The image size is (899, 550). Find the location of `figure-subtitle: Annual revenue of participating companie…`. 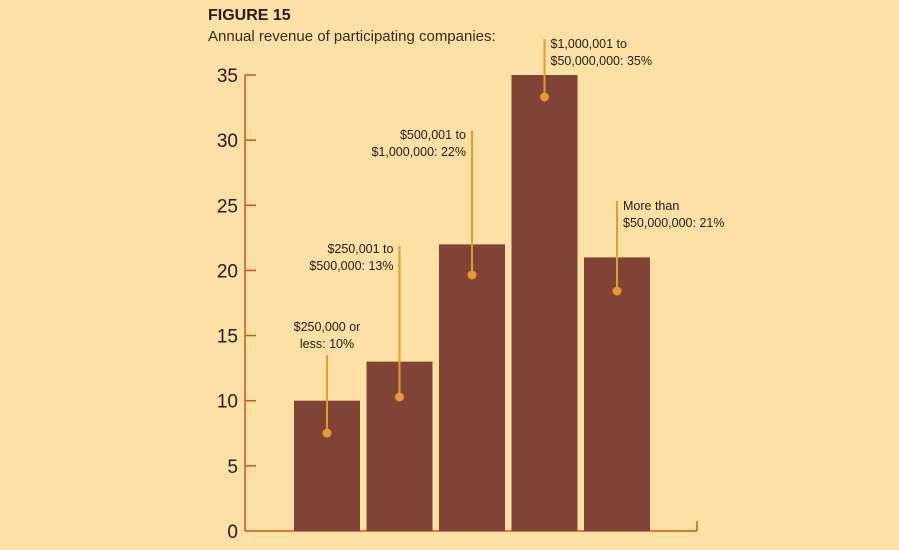

figure-subtitle: Annual revenue of participating companie… is located at coordinates (352, 36).